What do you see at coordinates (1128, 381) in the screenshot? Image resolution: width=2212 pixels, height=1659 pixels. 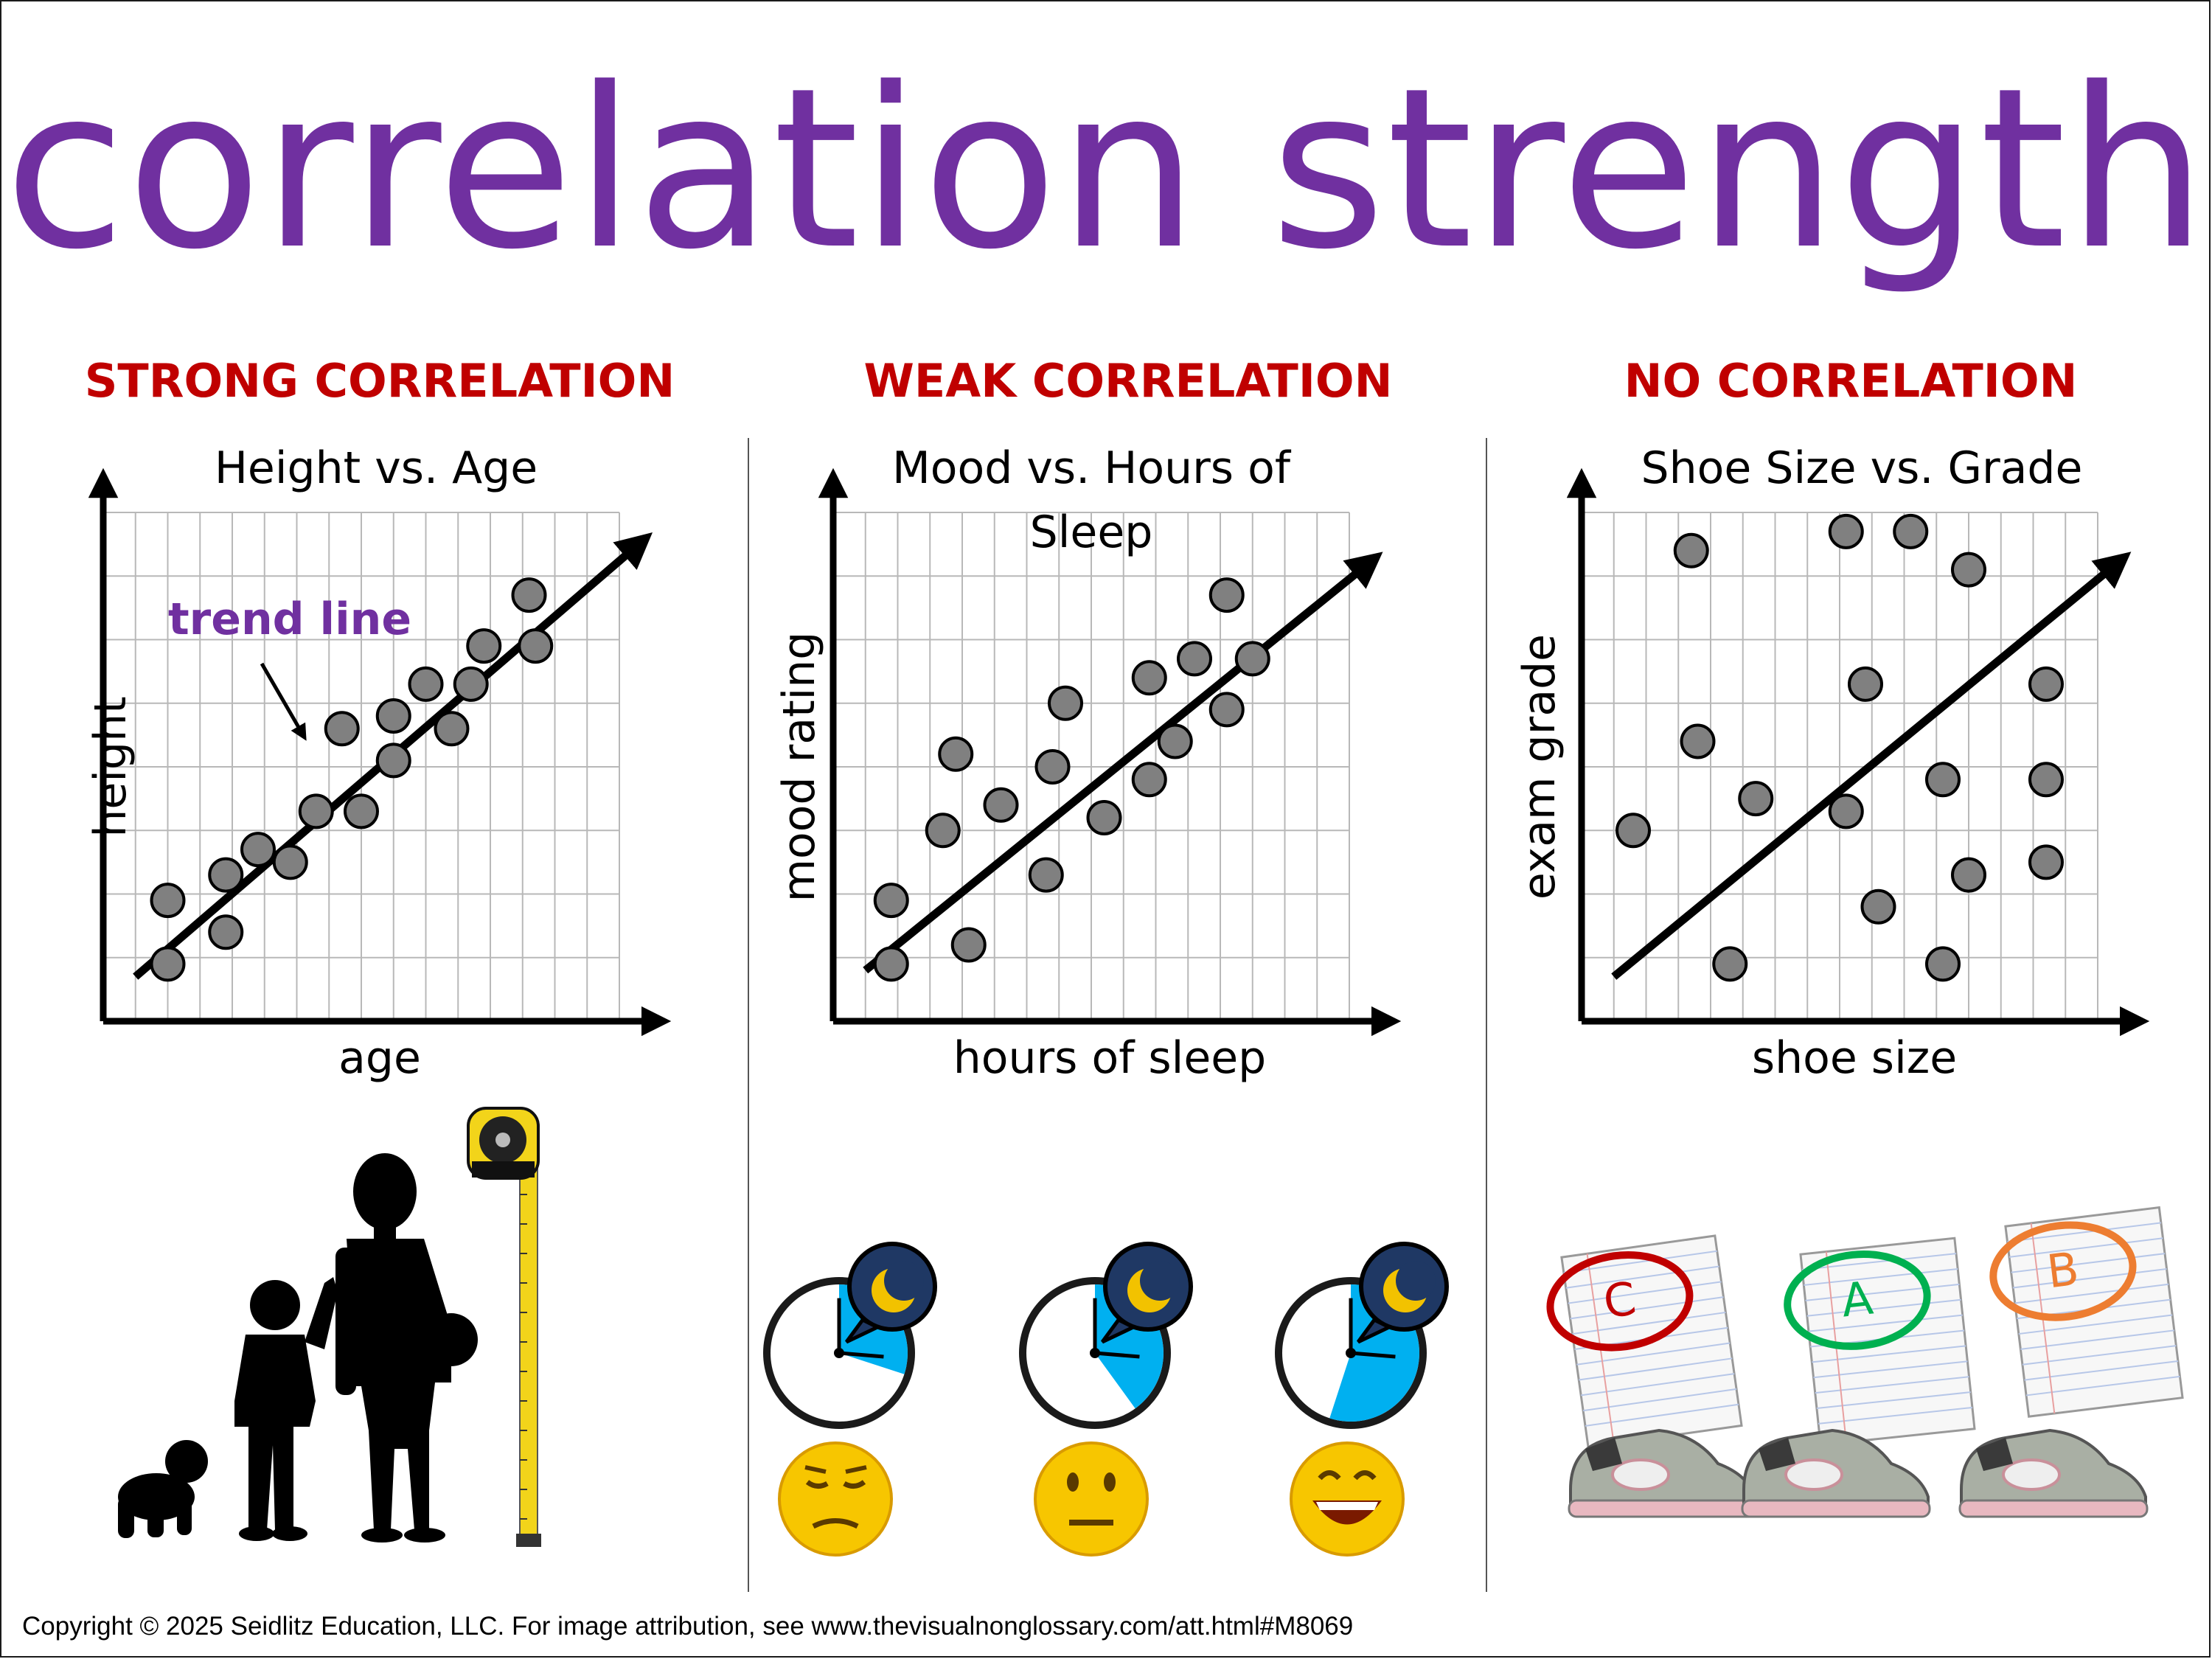 I see `heading-weak: WEAK CORRELATION` at bounding box center [1128, 381].